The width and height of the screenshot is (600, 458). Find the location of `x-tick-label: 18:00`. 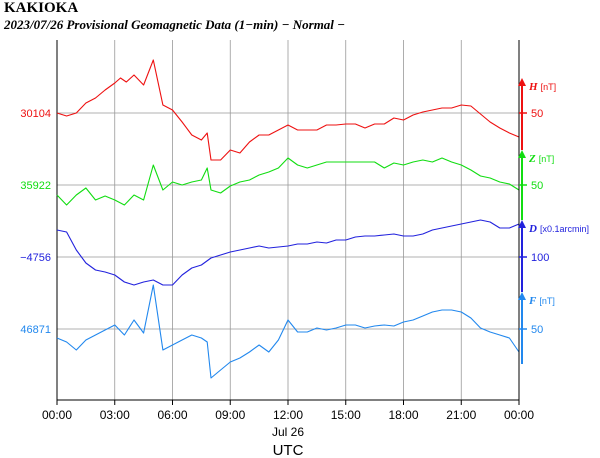

x-tick-label: 18:00 is located at coordinates (403, 415).